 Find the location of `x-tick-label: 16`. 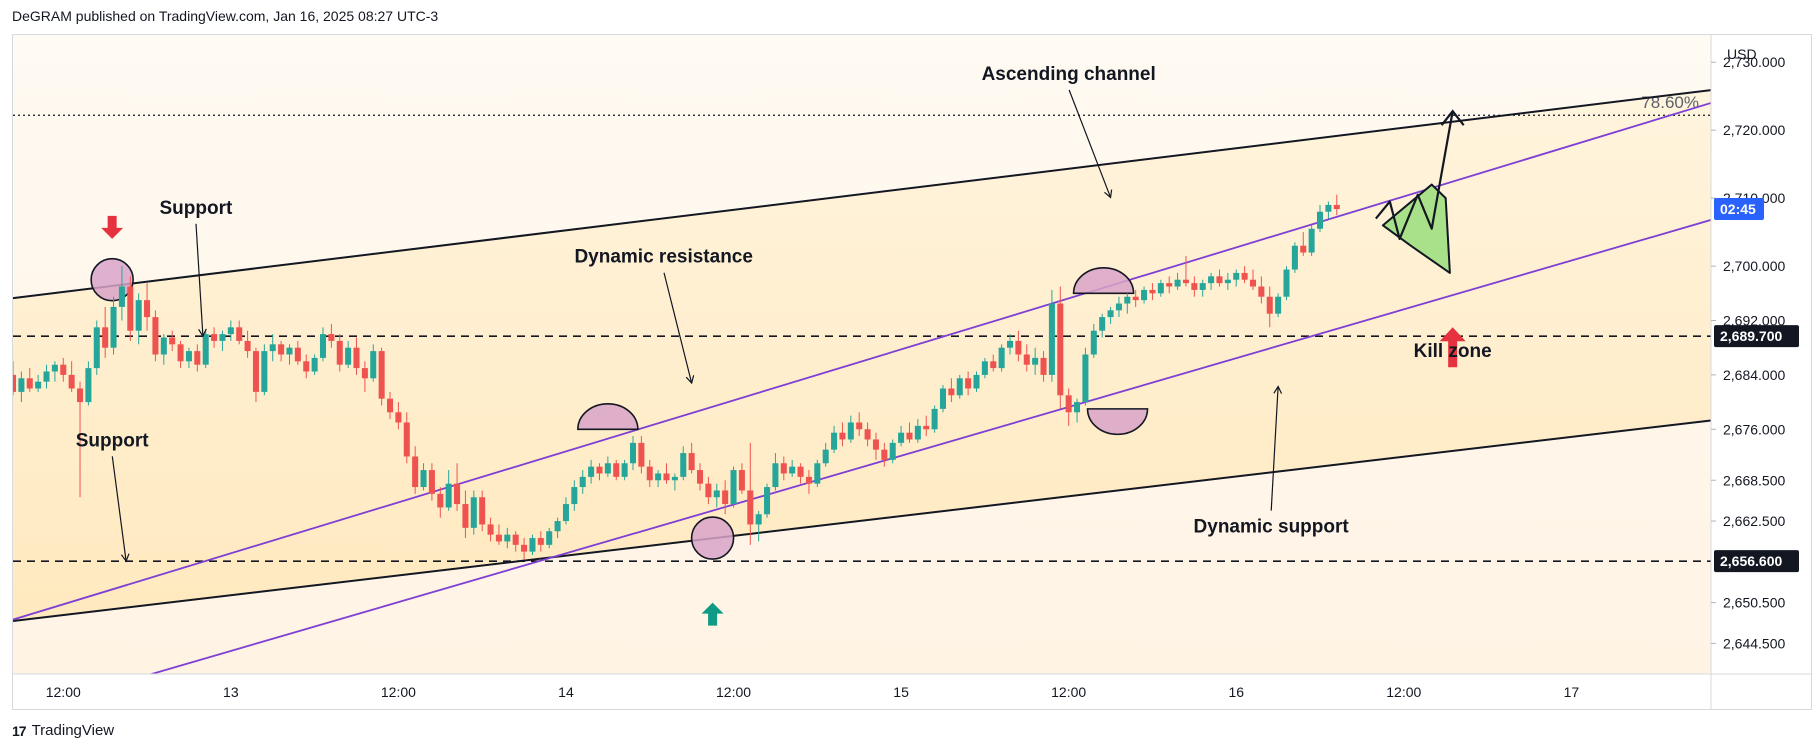

x-tick-label: 16 is located at coordinates (1236, 692).